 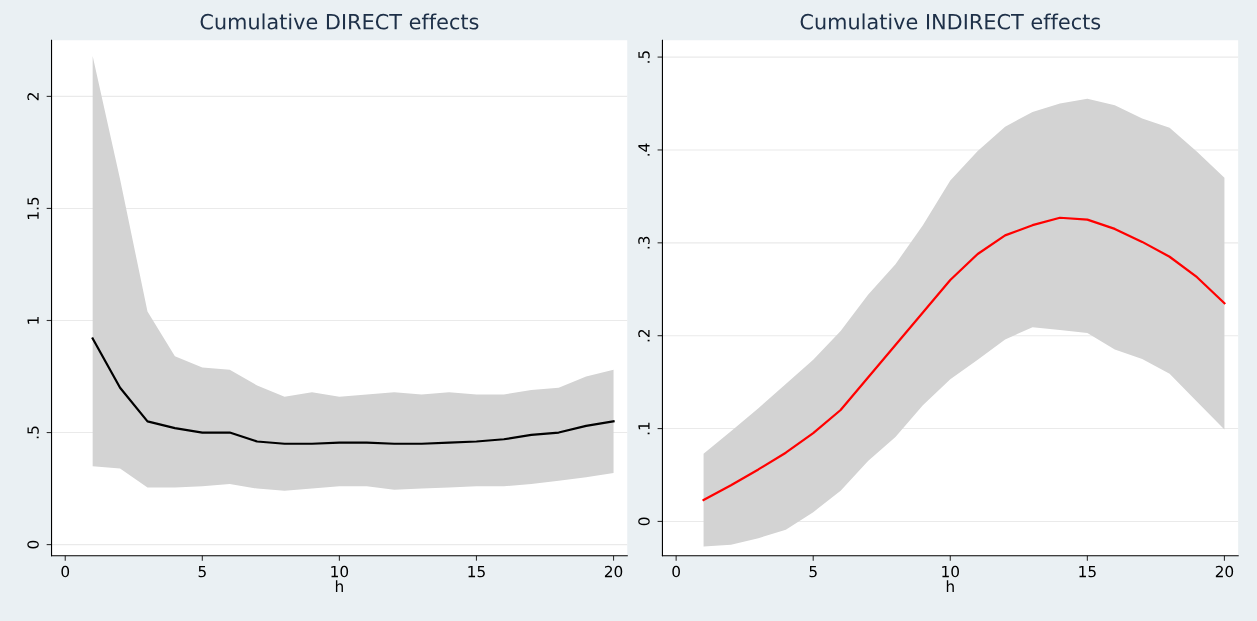 What do you see at coordinates (644, 428) in the screenshot?
I see `y-tick-label: .1` at bounding box center [644, 428].